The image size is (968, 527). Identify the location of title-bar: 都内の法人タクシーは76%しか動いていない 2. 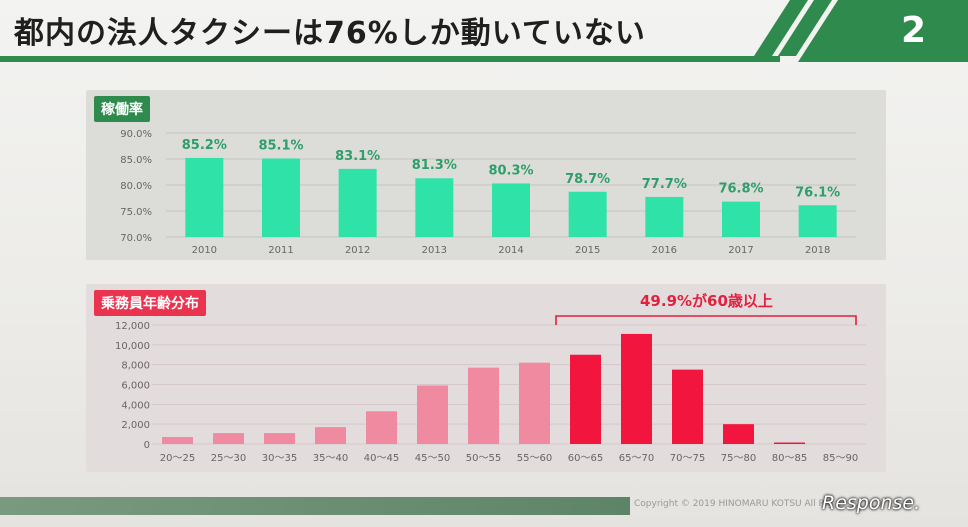
(484, 31).